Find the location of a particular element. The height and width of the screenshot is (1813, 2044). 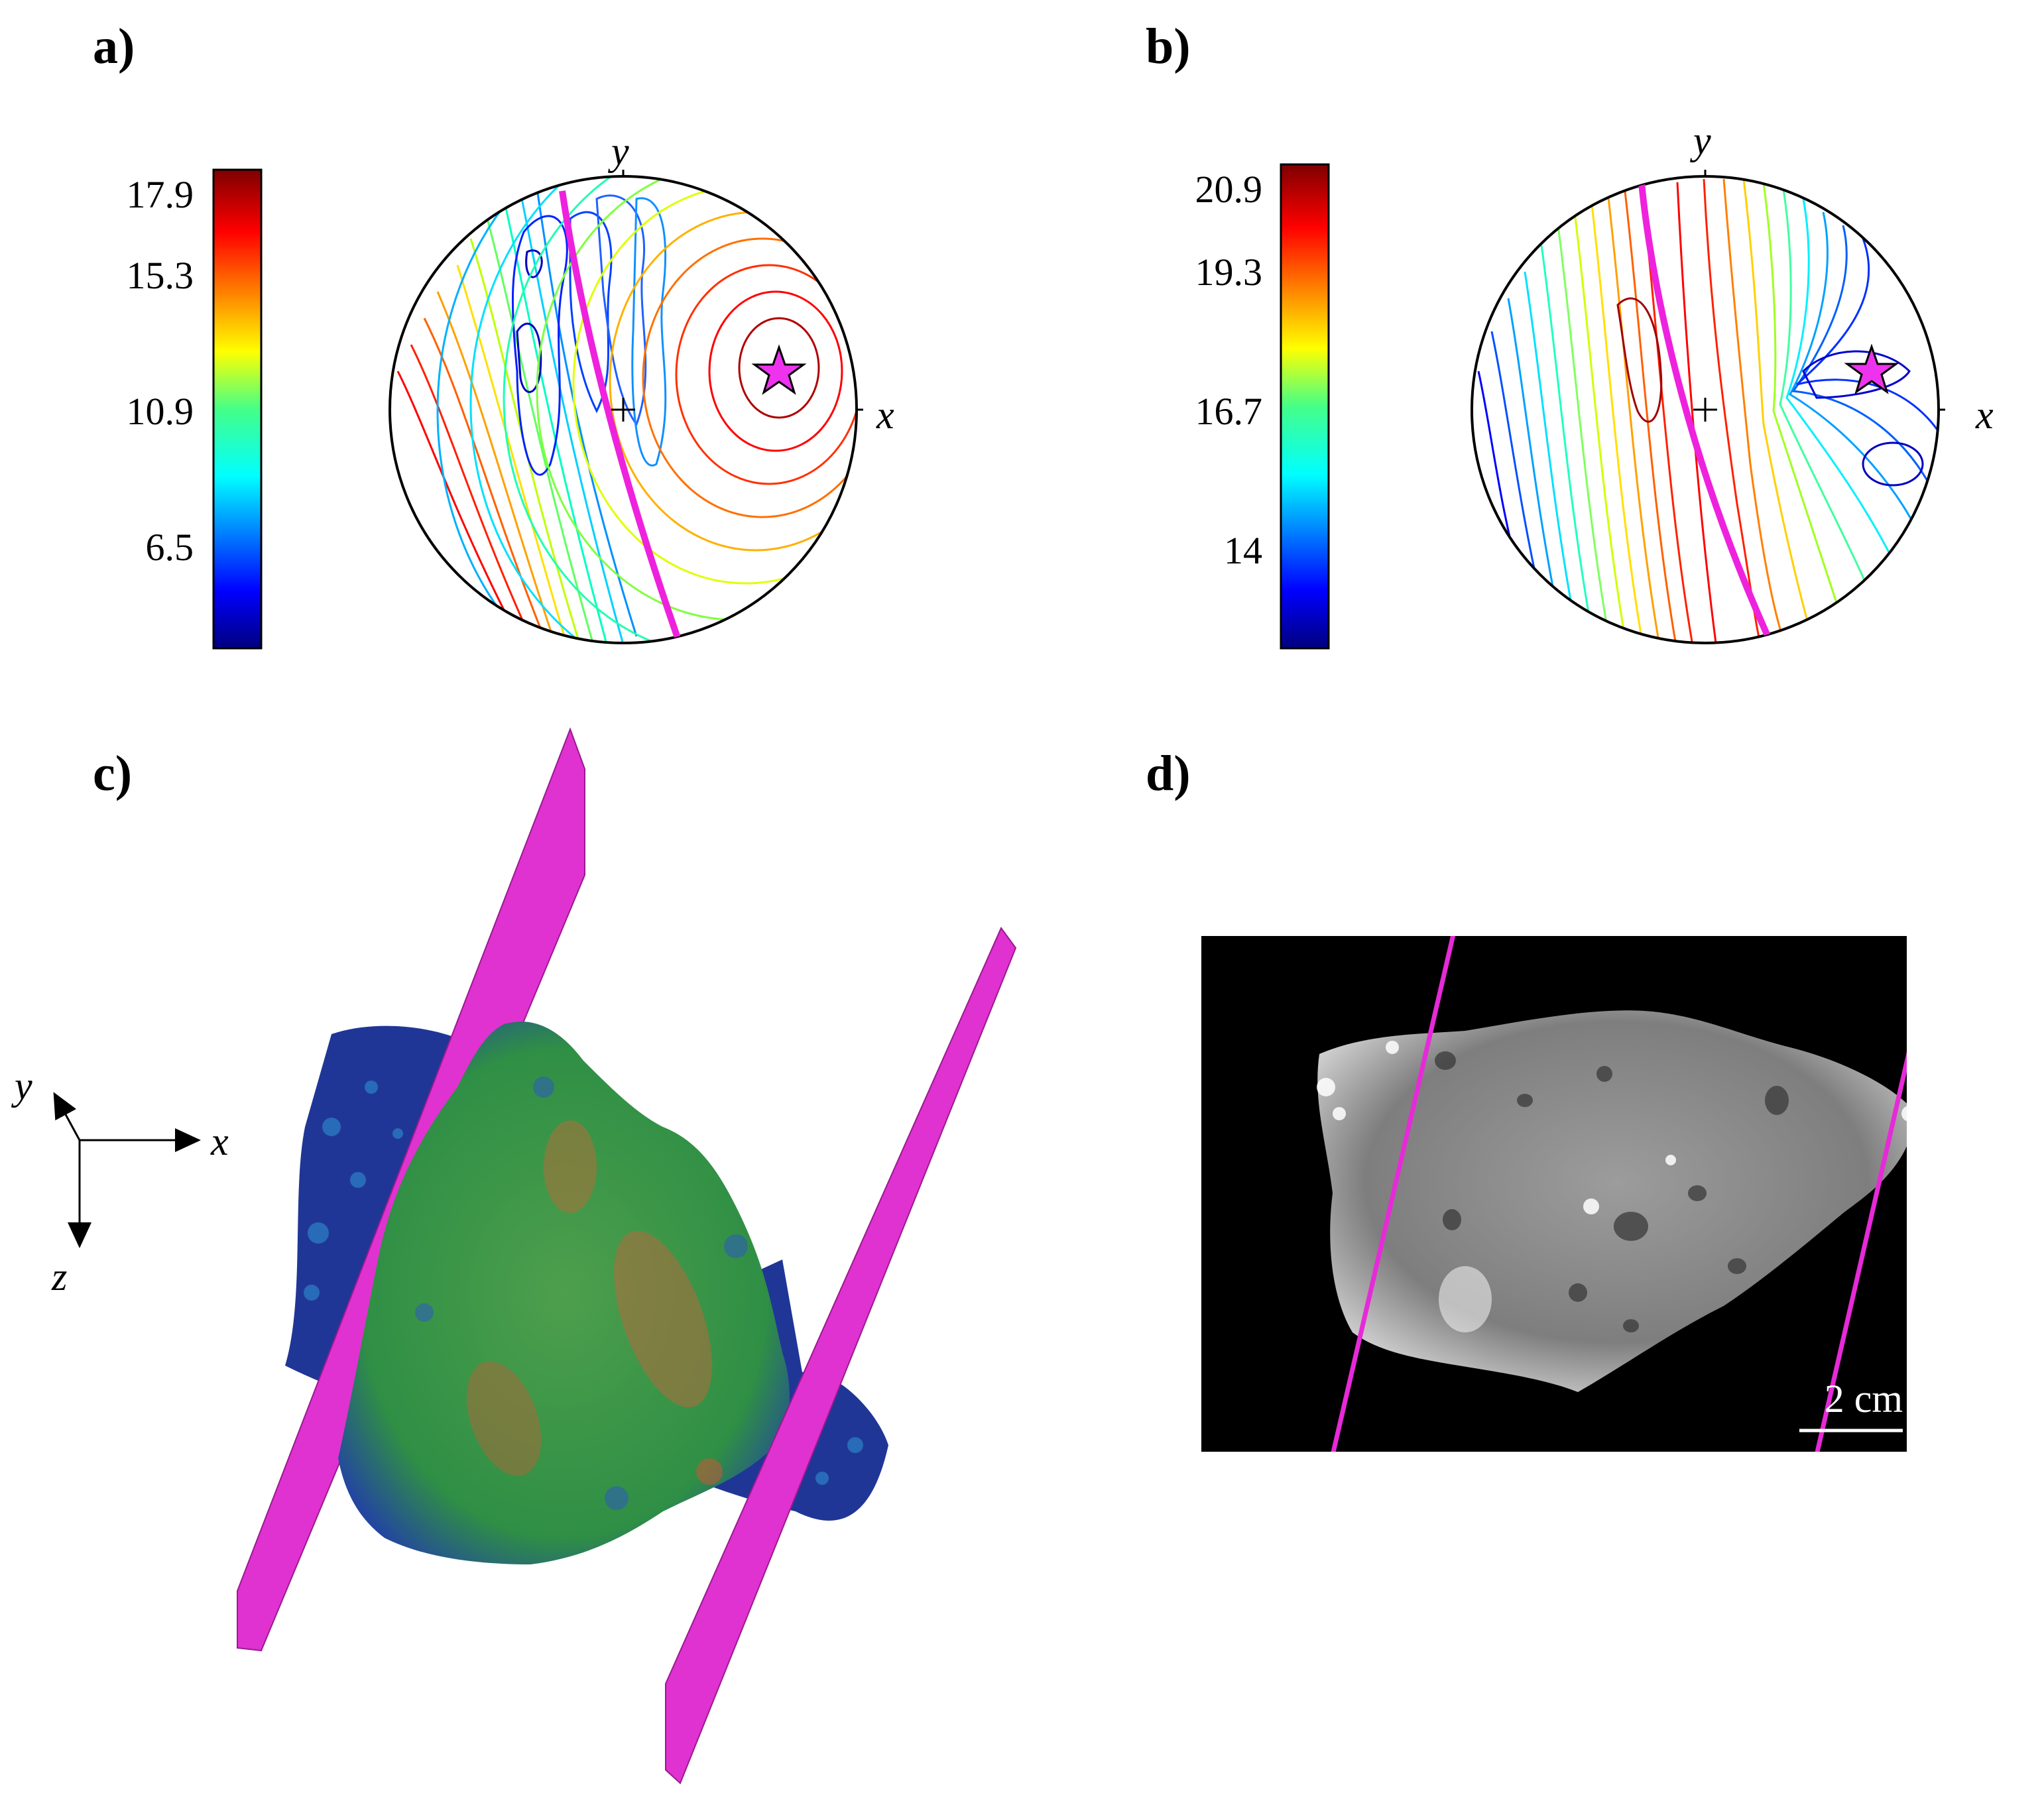

colorbar-a-tick-4: 6.5 is located at coordinates (170, 547).